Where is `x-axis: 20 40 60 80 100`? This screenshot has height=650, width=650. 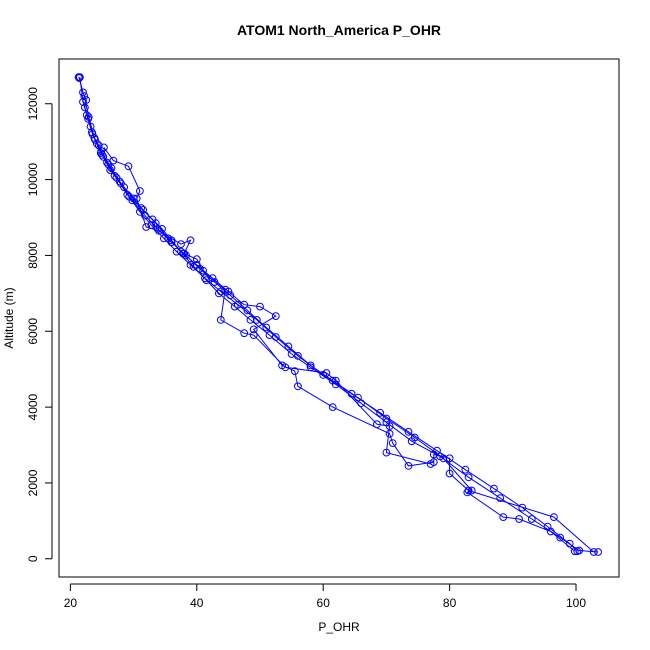 x-axis: 20 40 60 80 100 is located at coordinates (325, 596).